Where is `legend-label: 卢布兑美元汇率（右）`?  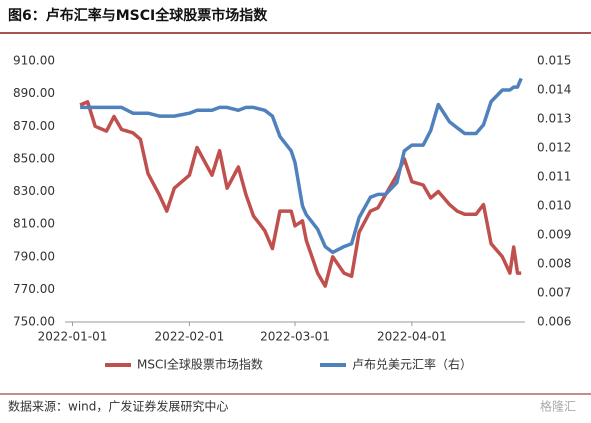 legend-label: 卢布兑美元汇率（右） is located at coordinates (412, 364).